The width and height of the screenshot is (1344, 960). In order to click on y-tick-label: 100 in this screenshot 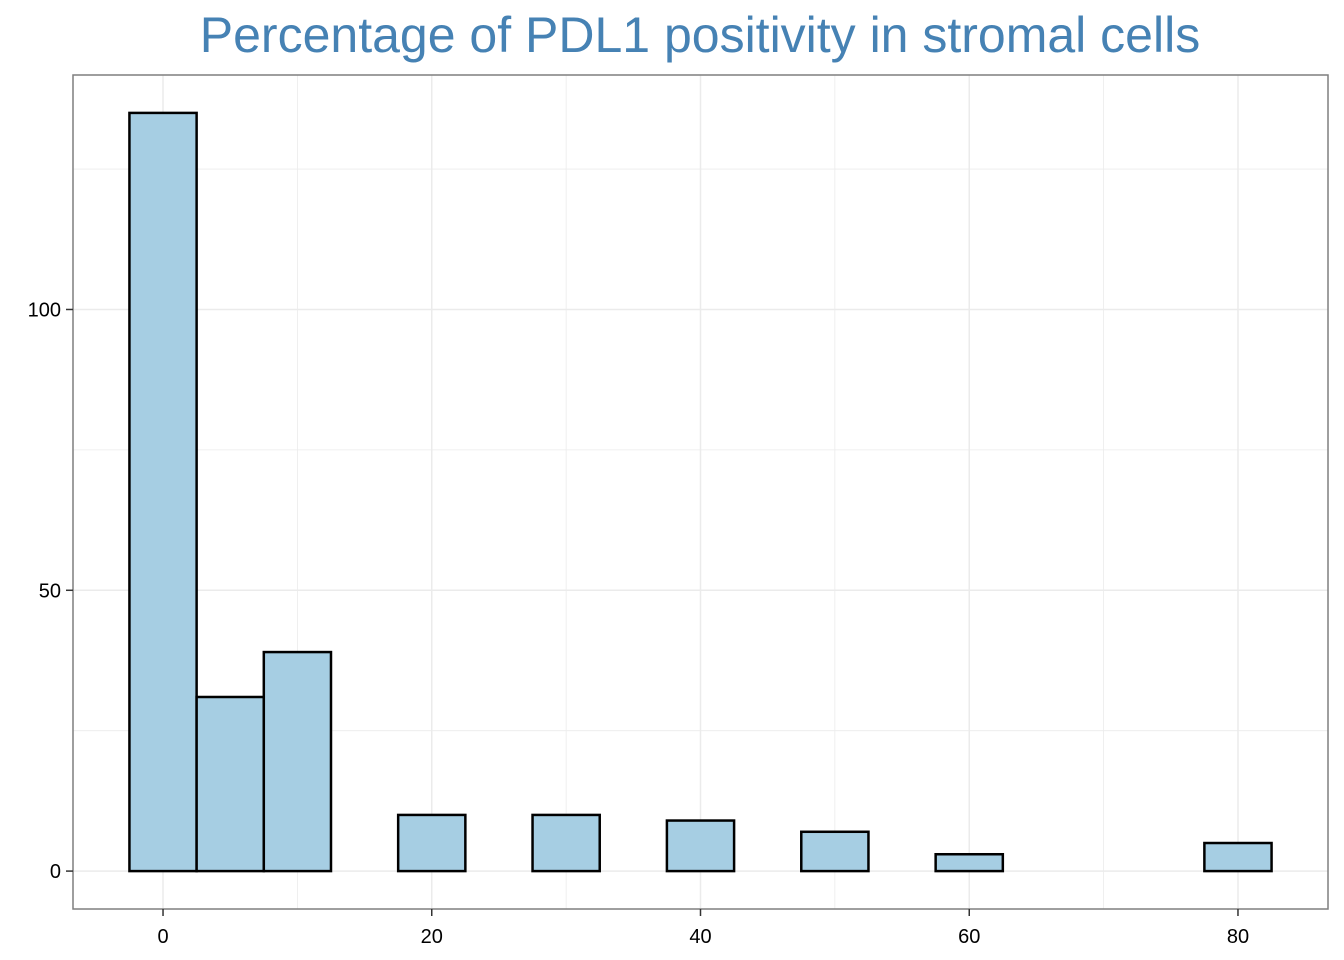, I will do `click(44, 310)`.